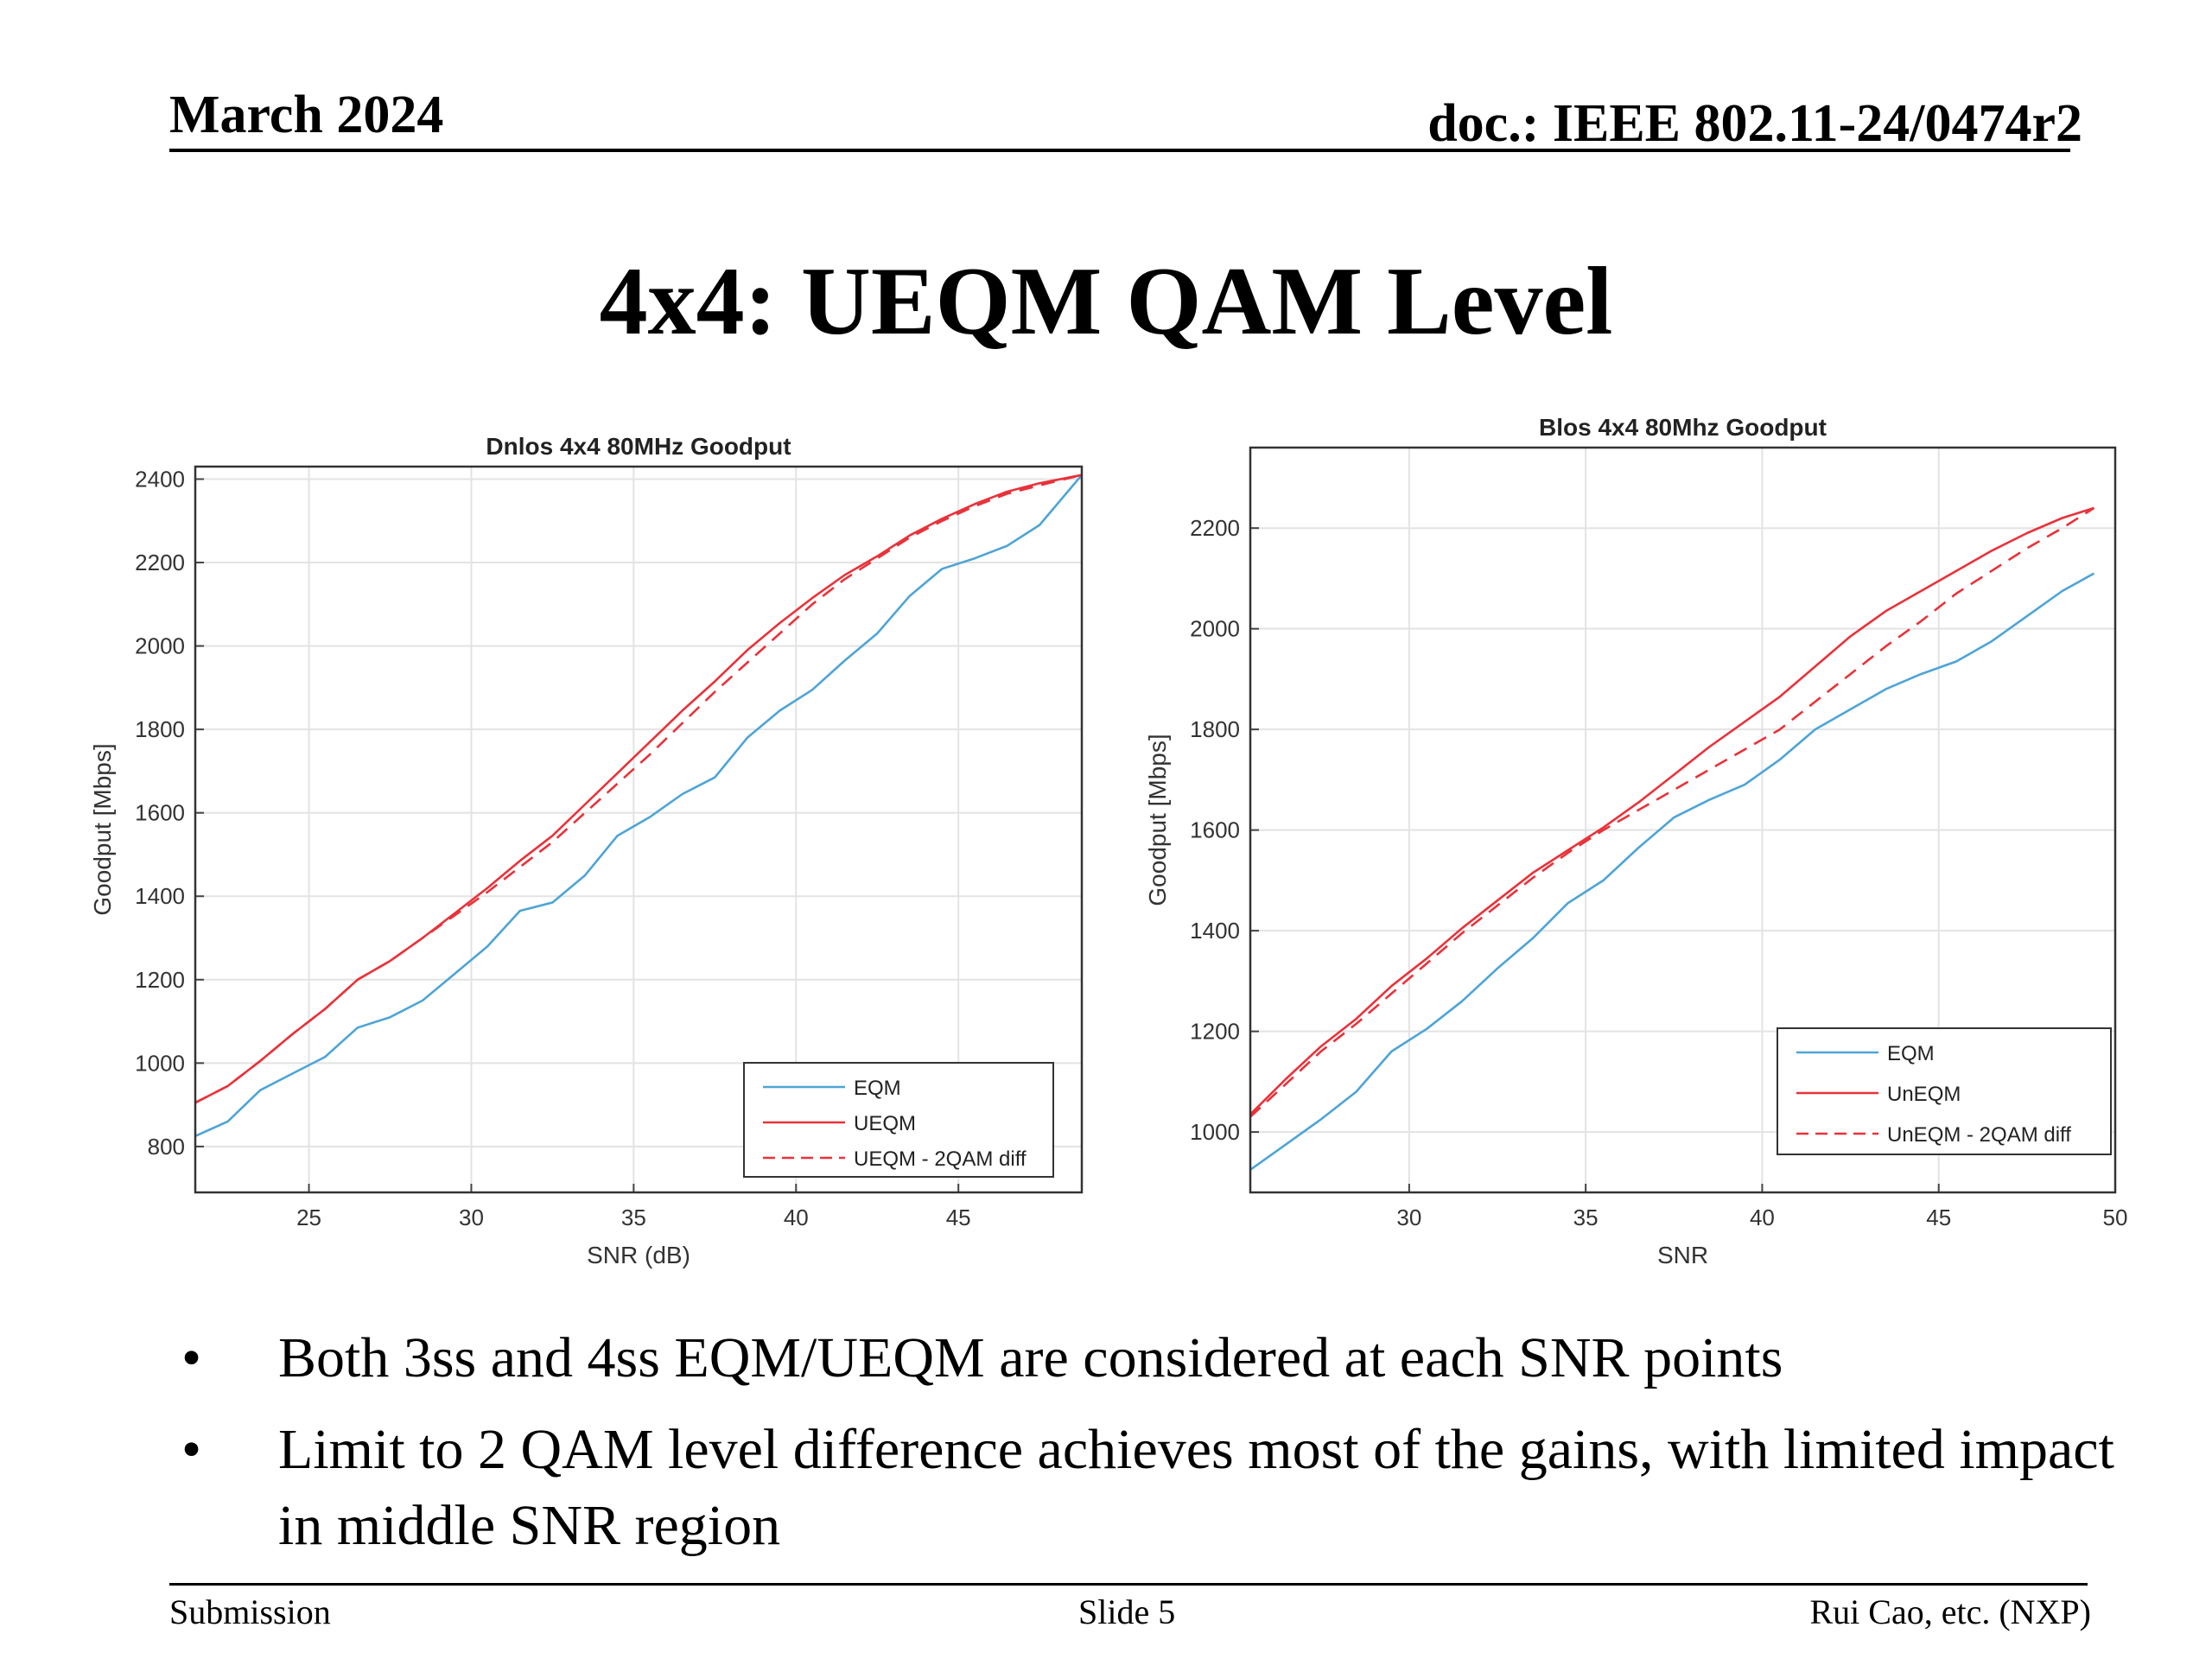 This screenshot has width=2212, height=1659. What do you see at coordinates (1754, 123) in the screenshot?
I see `header-doc-id: doc.: IEEE 802.11-24/0474r2` at bounding box center [1754, 123].